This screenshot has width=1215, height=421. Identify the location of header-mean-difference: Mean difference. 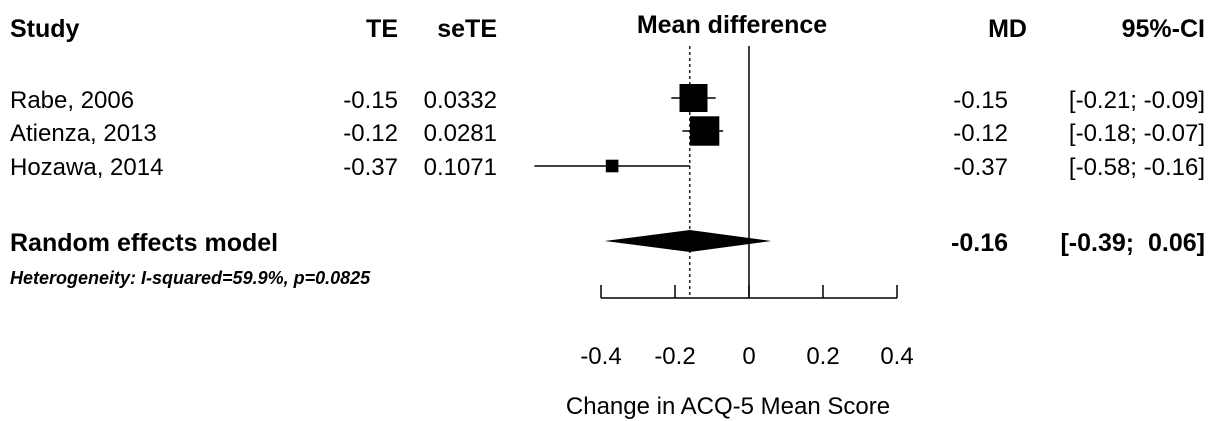
(732, 25).